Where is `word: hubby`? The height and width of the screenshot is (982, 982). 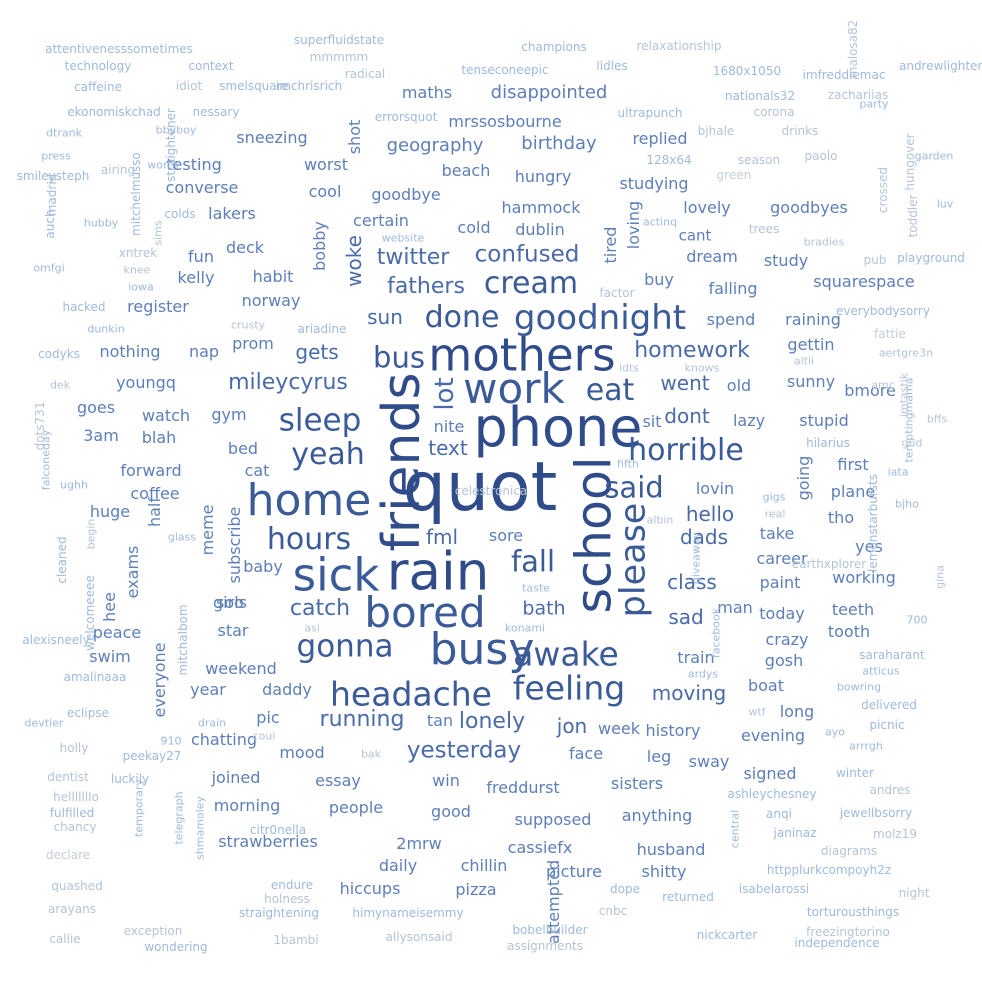
word: hubby is located at coordinates (101, 223).